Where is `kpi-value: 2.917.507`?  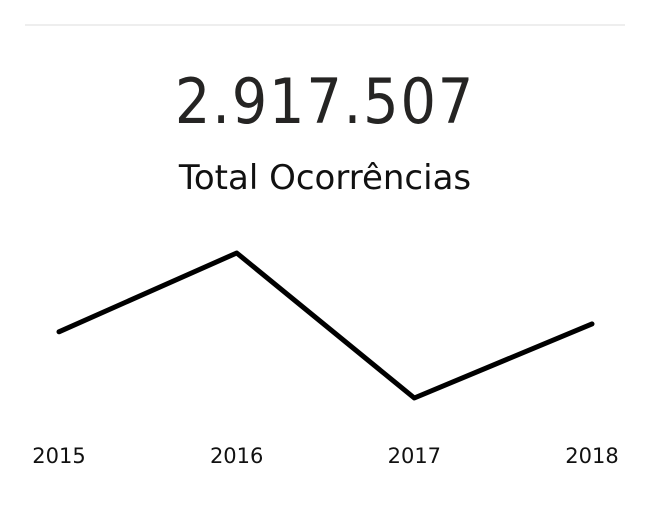
kpi-value: 2.917.507 is located at coordinates (325, 101).